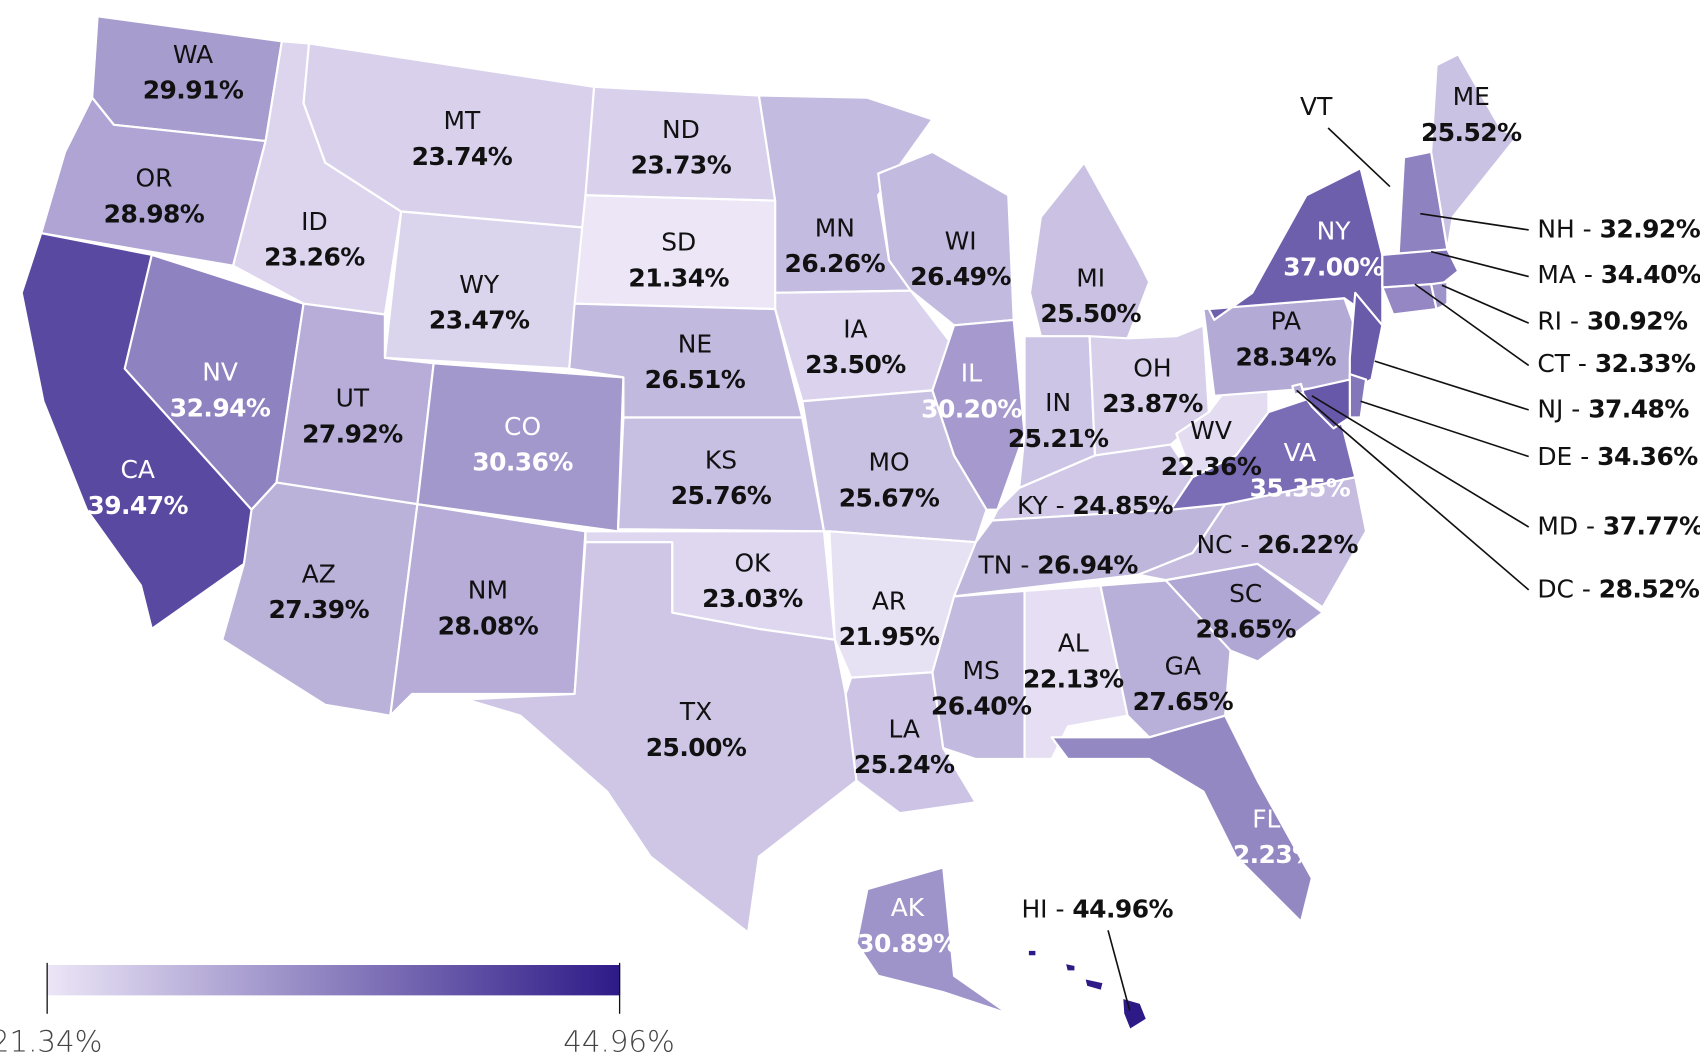 Image resolution: width=1700 pixels, height=1054 pixels. I want to click on legend-max-label: 44.96%, so click(619, 1039).